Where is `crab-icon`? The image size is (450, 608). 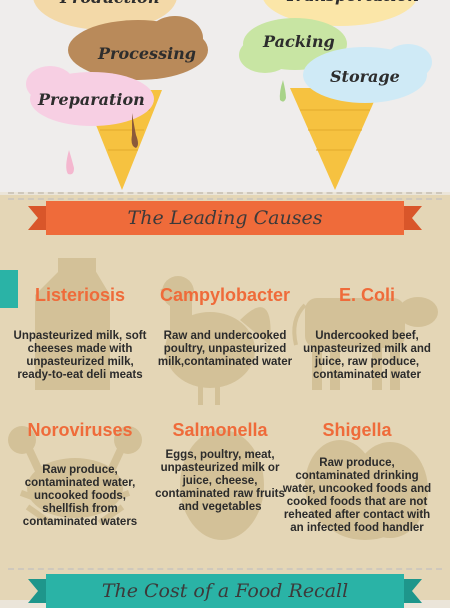 crab-icon is located at coordinates (75, 476).